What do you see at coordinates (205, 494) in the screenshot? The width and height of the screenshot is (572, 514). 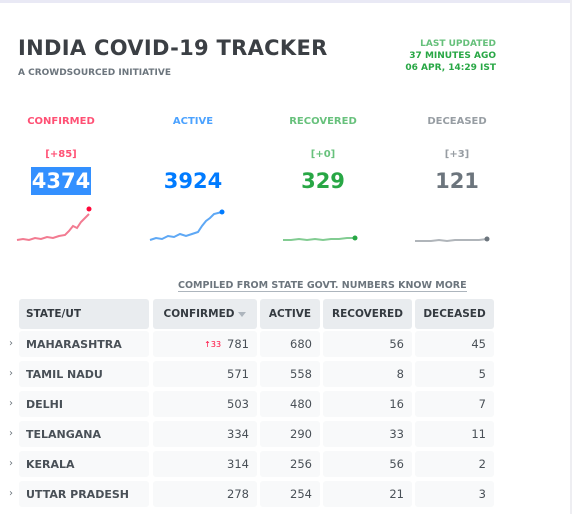 I see `cell-confirmed: 278` at bounding box center [205, 494].